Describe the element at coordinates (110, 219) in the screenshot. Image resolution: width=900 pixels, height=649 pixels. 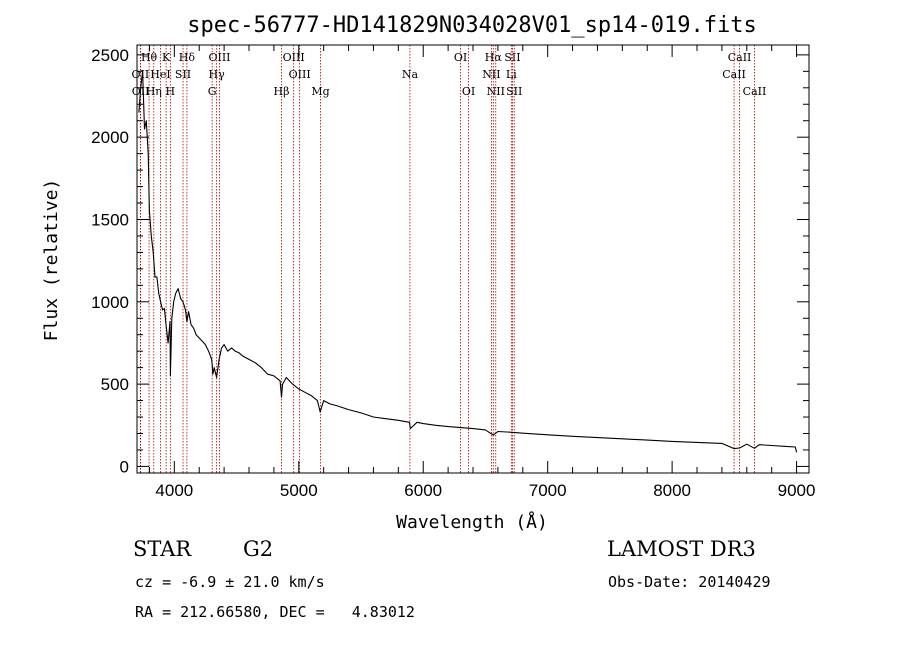
I see `y-tick-label: 1500` at that location.